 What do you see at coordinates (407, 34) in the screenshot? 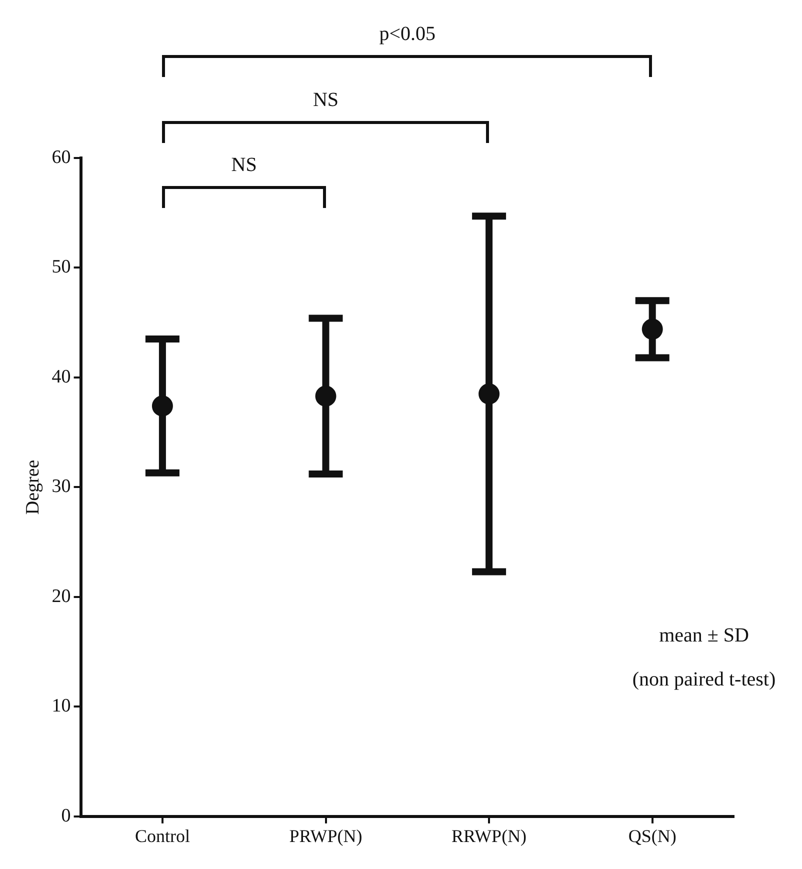
I see `text: p<0.05` at bounding box center [407, 34].